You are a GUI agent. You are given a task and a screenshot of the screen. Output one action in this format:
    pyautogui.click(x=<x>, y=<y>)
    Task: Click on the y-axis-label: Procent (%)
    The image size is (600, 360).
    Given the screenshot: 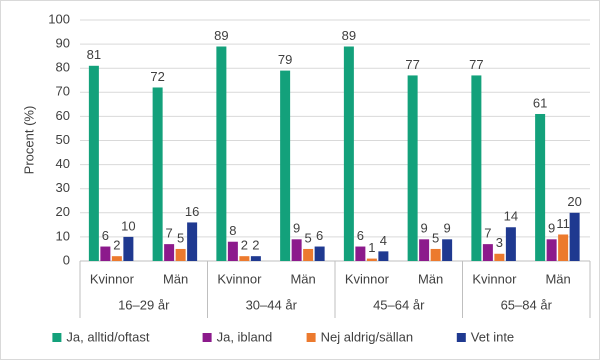 What is the action you would take?
    pyautogui.click(x=28, y=140)
    